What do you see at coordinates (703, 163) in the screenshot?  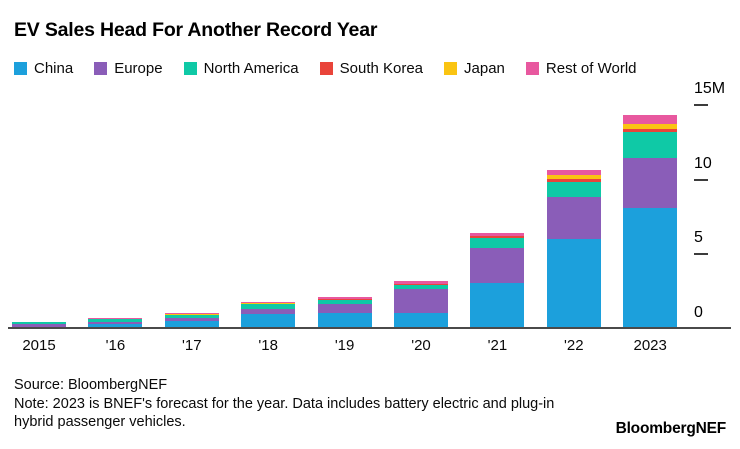 I see `y-tick-label: 10` at bounding box center [703, 163].